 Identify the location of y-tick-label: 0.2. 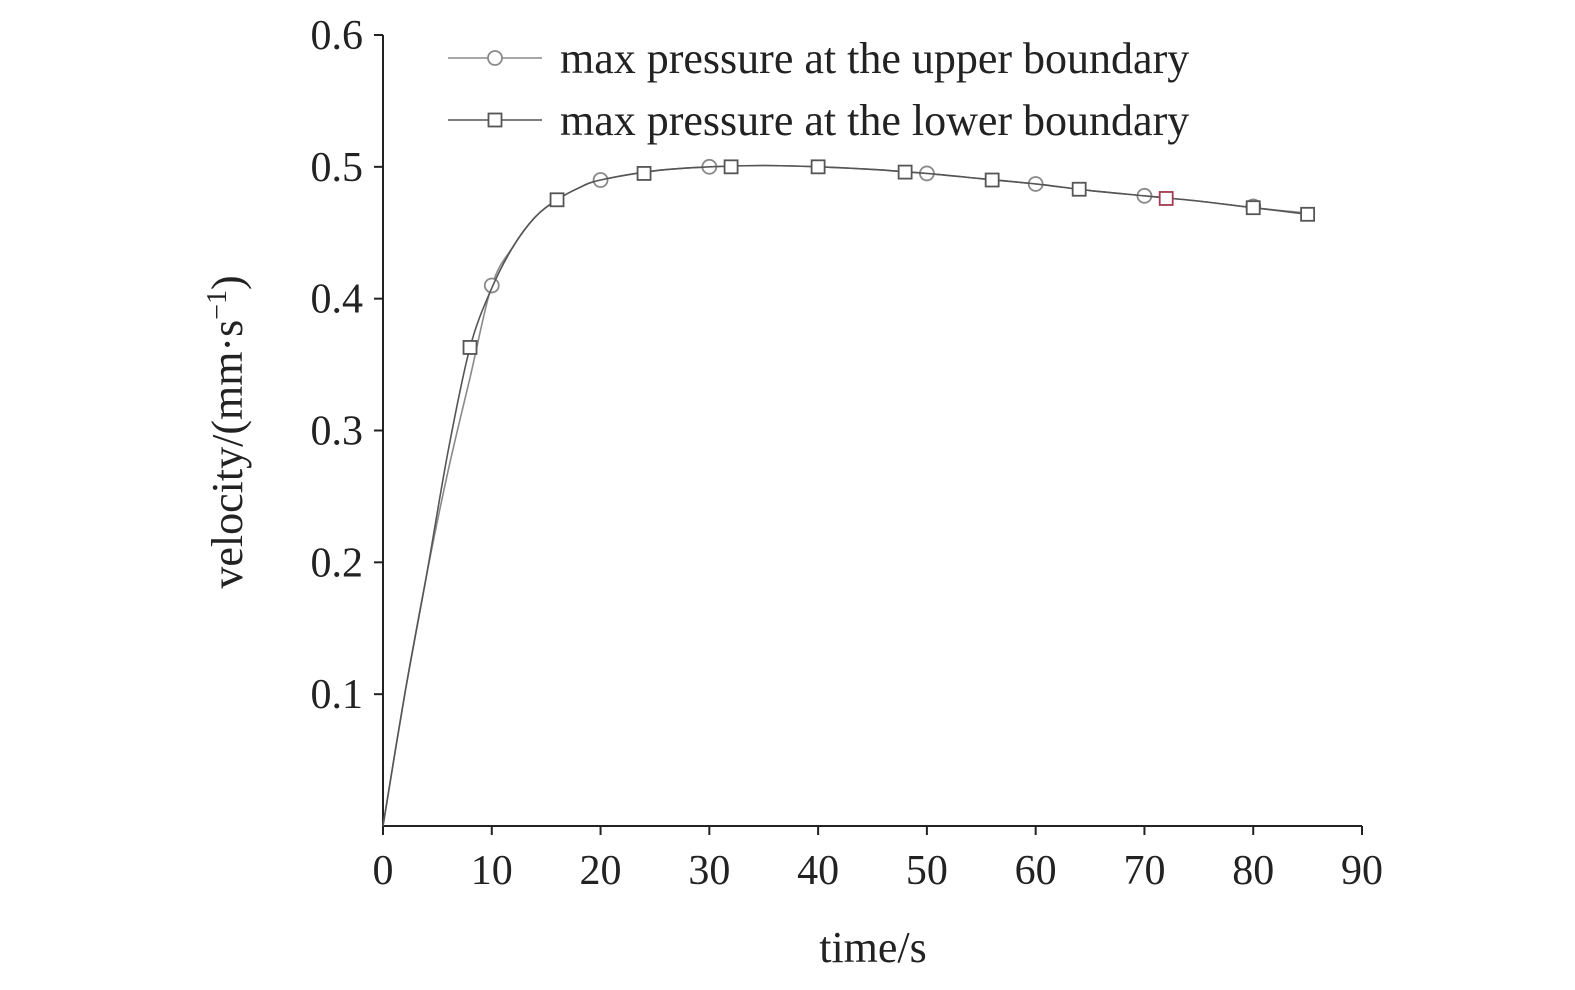
(337, 563).